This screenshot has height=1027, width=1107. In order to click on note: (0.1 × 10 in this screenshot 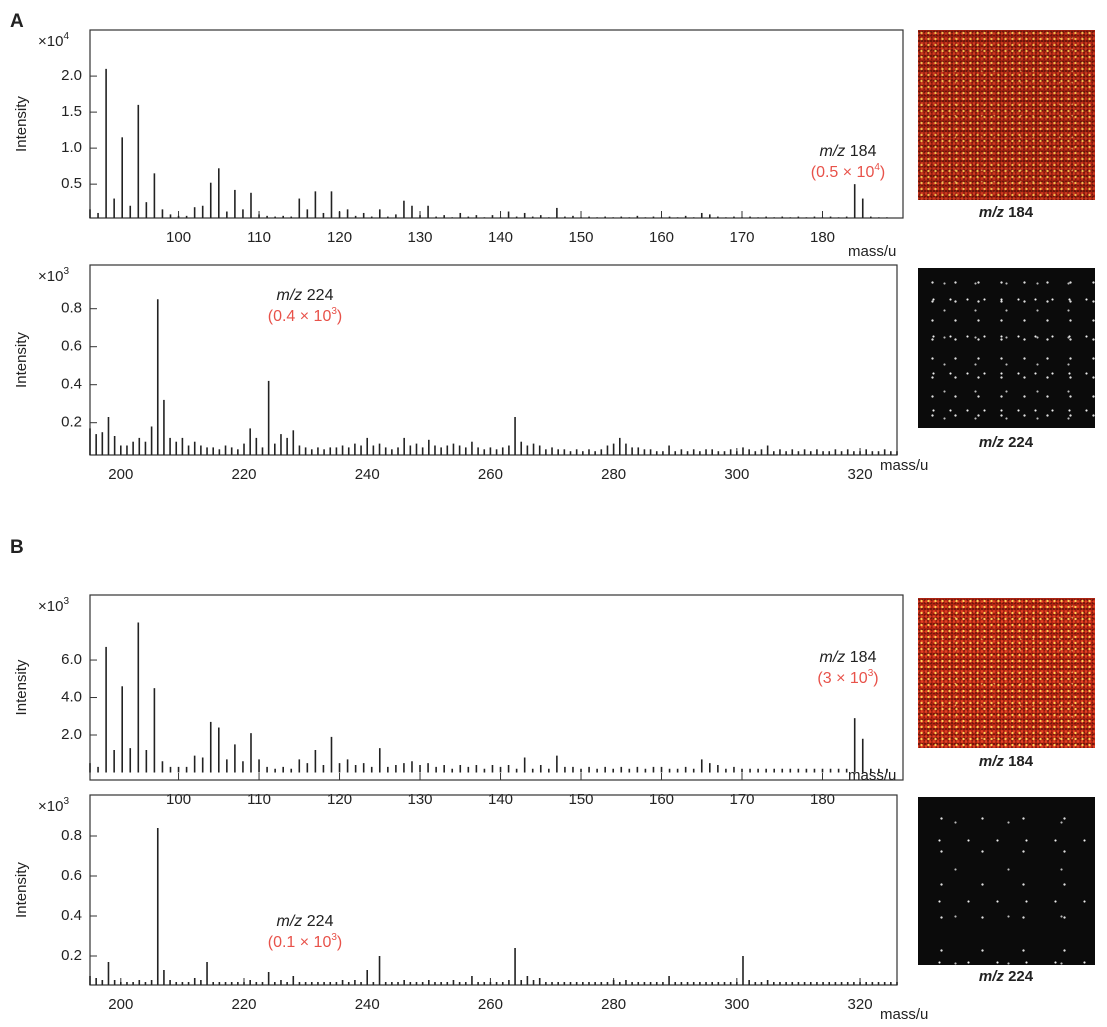, I will do `click(300, 942)`.